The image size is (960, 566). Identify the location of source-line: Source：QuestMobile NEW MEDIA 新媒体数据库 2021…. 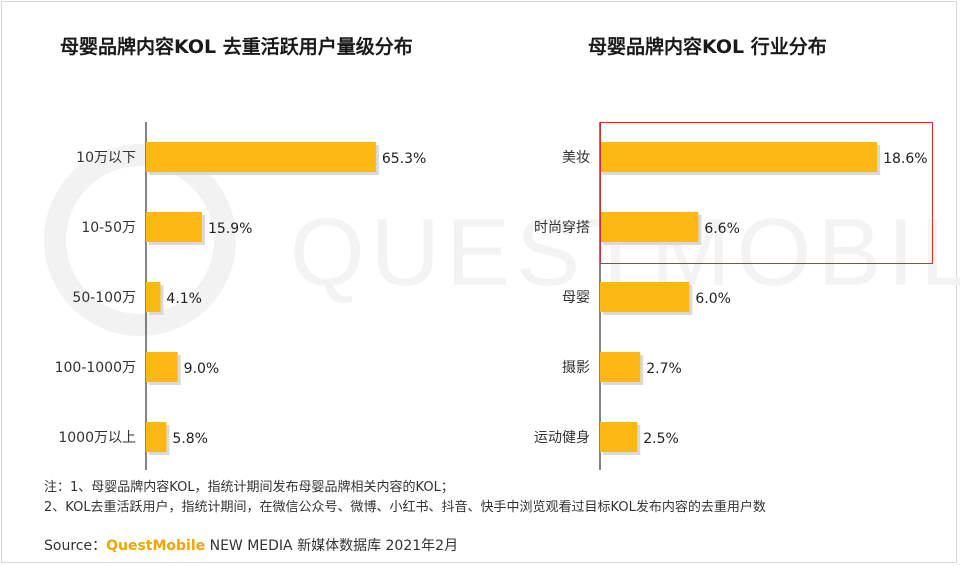
(251, 545).